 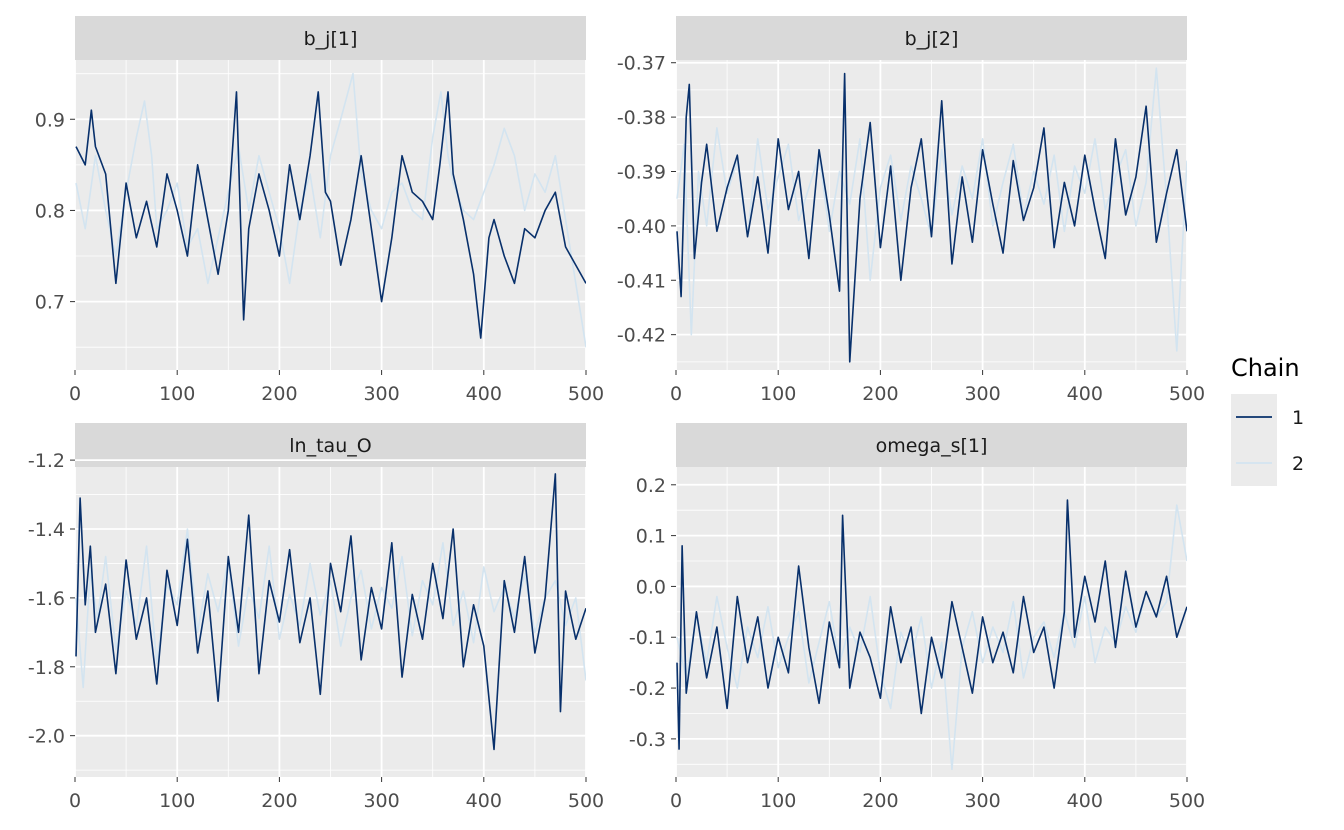 What do you see at coordinates (1298, 418) in the screenshot?
I see `legend-entry-label: 1` at bounding box center [1298, 418].